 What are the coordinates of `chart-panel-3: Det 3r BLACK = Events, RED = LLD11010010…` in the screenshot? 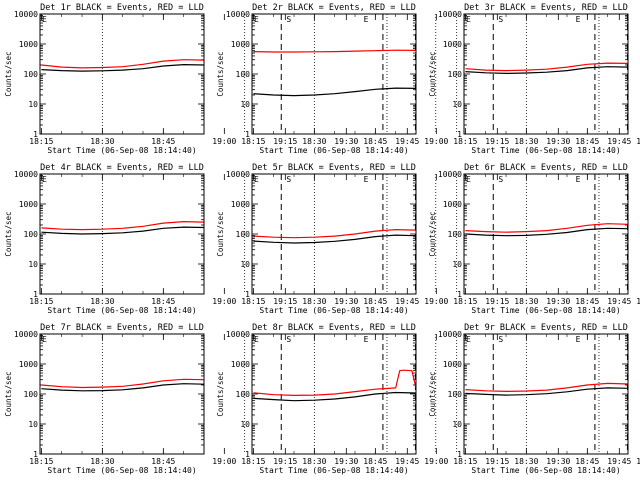 It's located at (534, 79).